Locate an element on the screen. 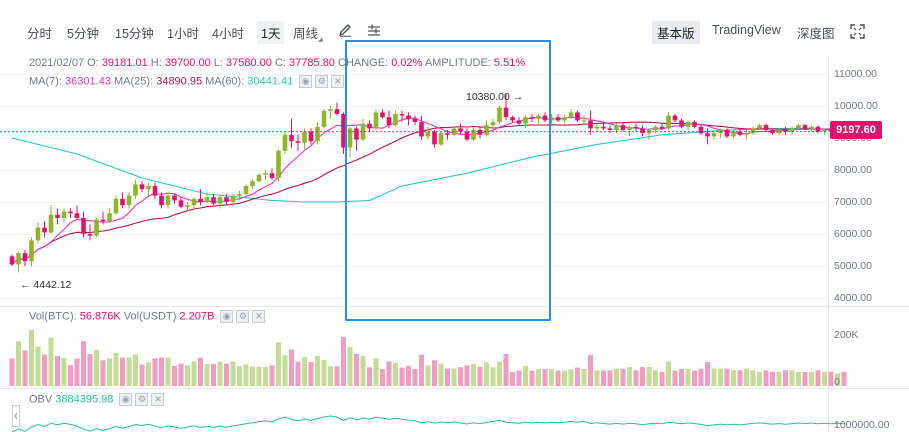 The height and width of the screenshot is (432, 909). obv-settings-icon: ⚙ is located at coordinates (142, 399).